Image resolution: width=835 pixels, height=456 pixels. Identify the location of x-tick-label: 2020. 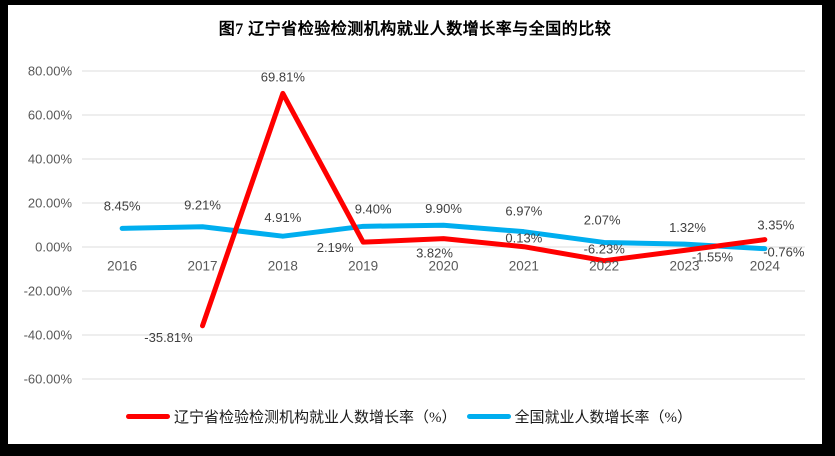
(443, 266).